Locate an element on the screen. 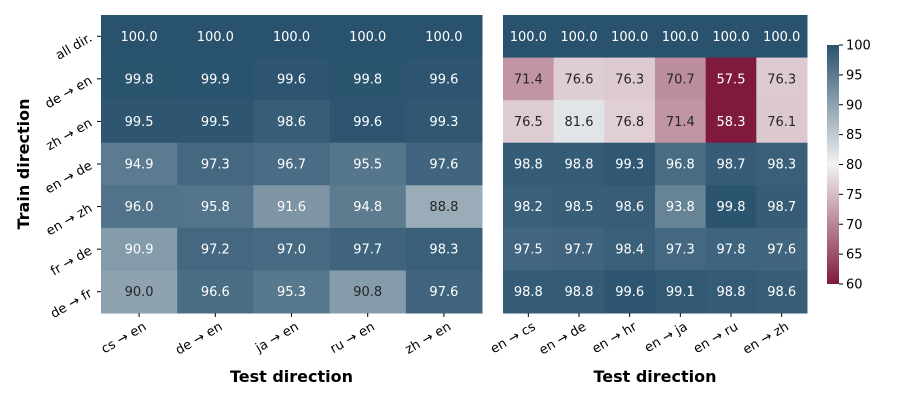 This screenshot has height=400, width=900. y-tick-label: de → en is located at coordinates (69, 92).